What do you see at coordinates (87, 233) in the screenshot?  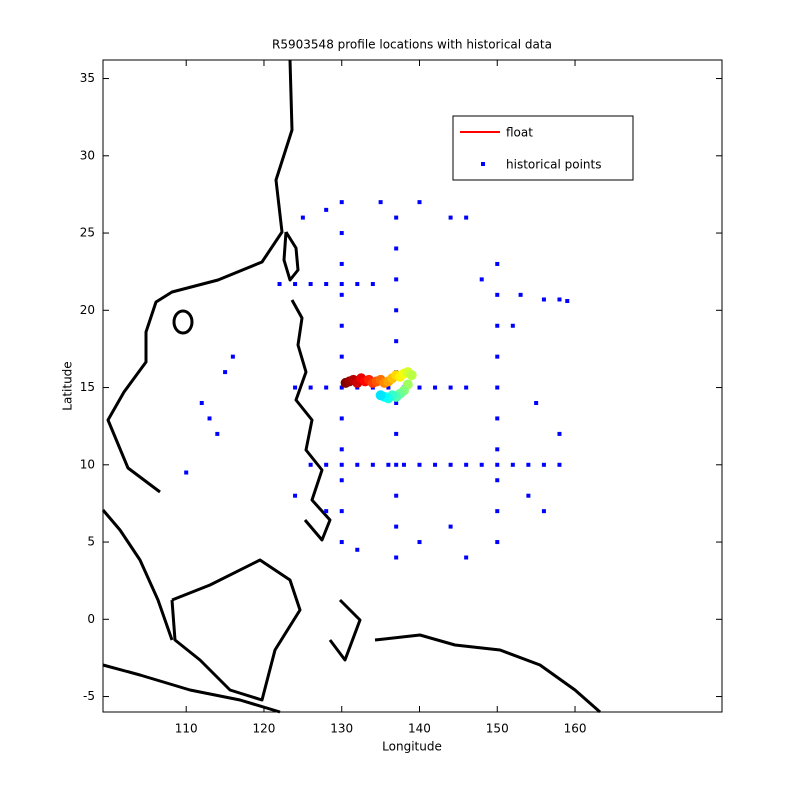 I see `y-tick-label: 25` at bounding box center [87, 233].